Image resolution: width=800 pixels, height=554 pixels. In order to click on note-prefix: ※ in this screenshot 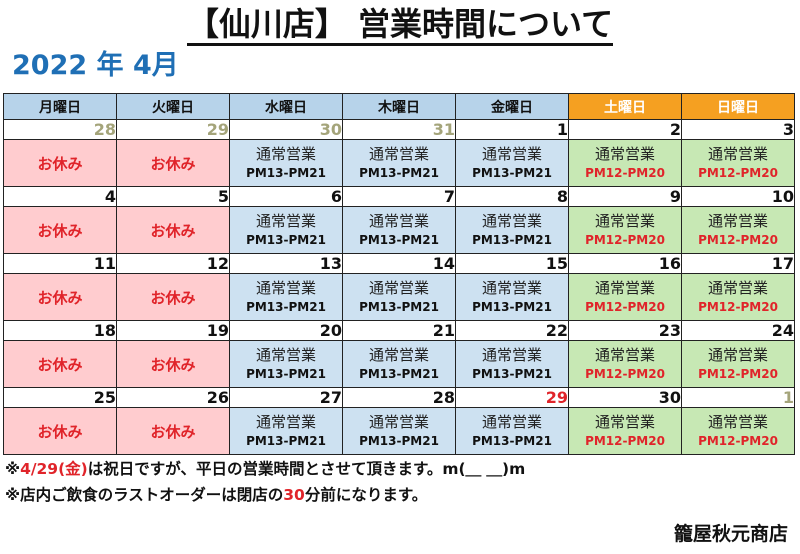, I will do `click(13, 469)`.